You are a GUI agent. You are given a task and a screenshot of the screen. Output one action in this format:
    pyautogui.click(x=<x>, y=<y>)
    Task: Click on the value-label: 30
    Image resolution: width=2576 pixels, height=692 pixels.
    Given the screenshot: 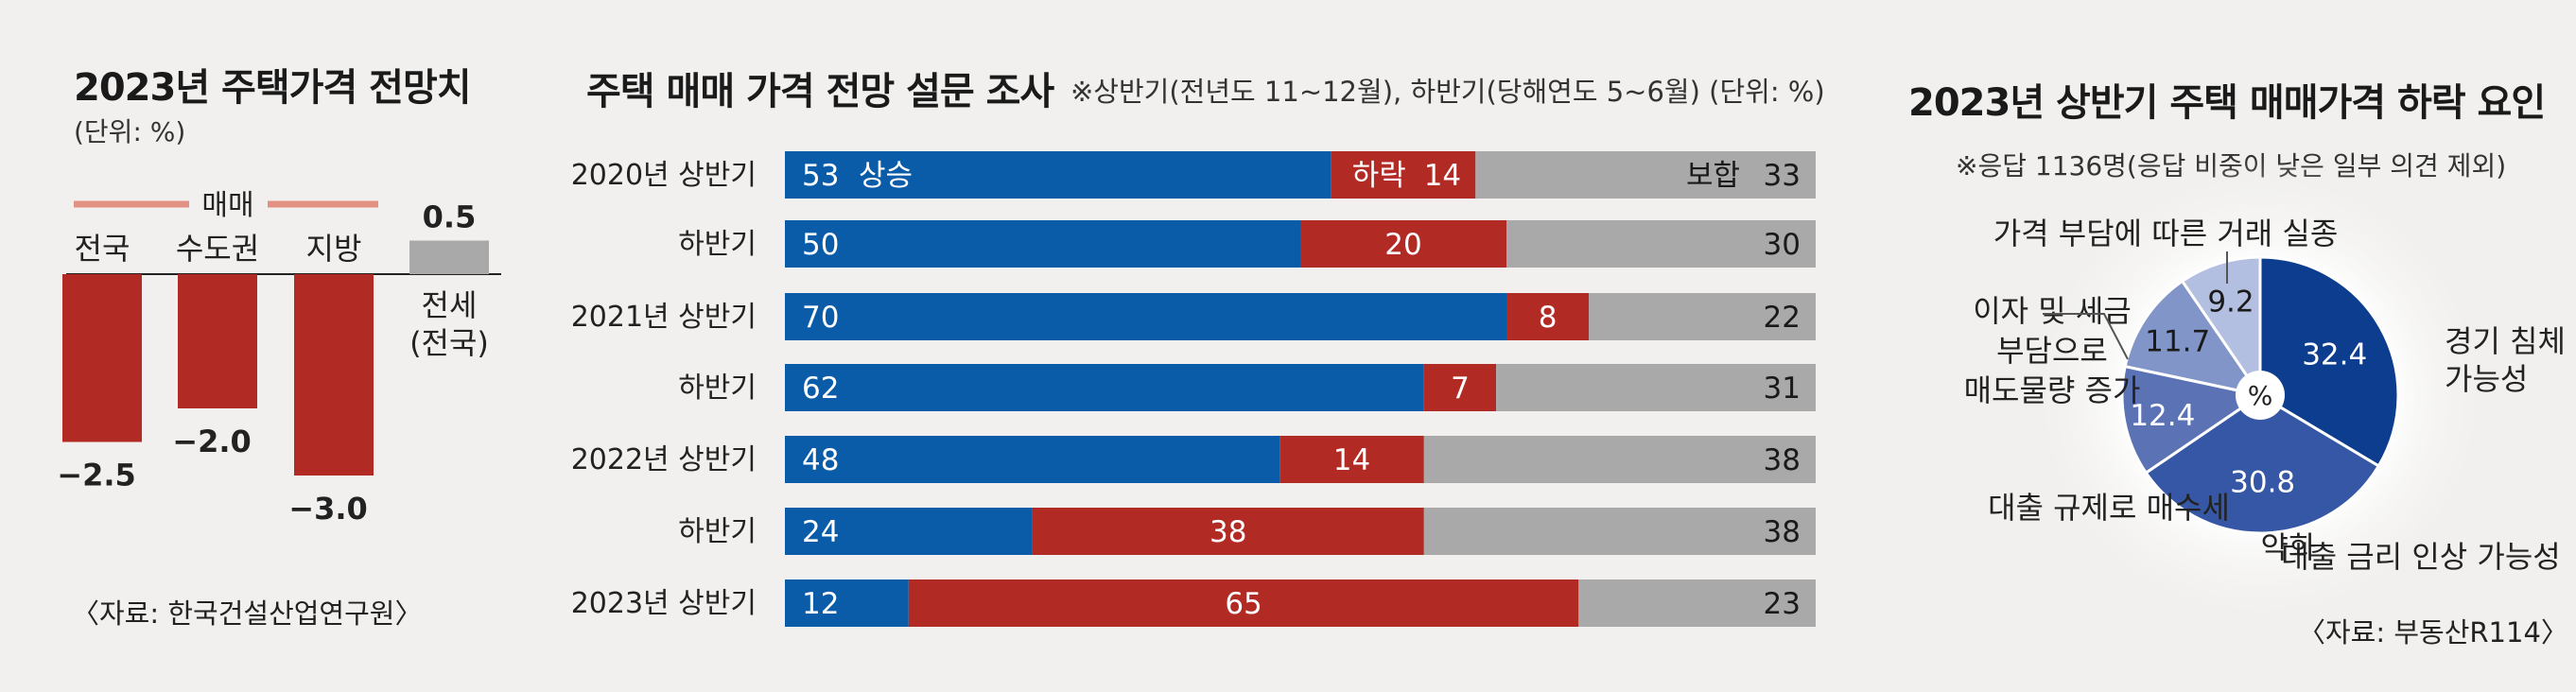 What is the action you would take?
    pyautogui.click(x=1782, y=245)
    